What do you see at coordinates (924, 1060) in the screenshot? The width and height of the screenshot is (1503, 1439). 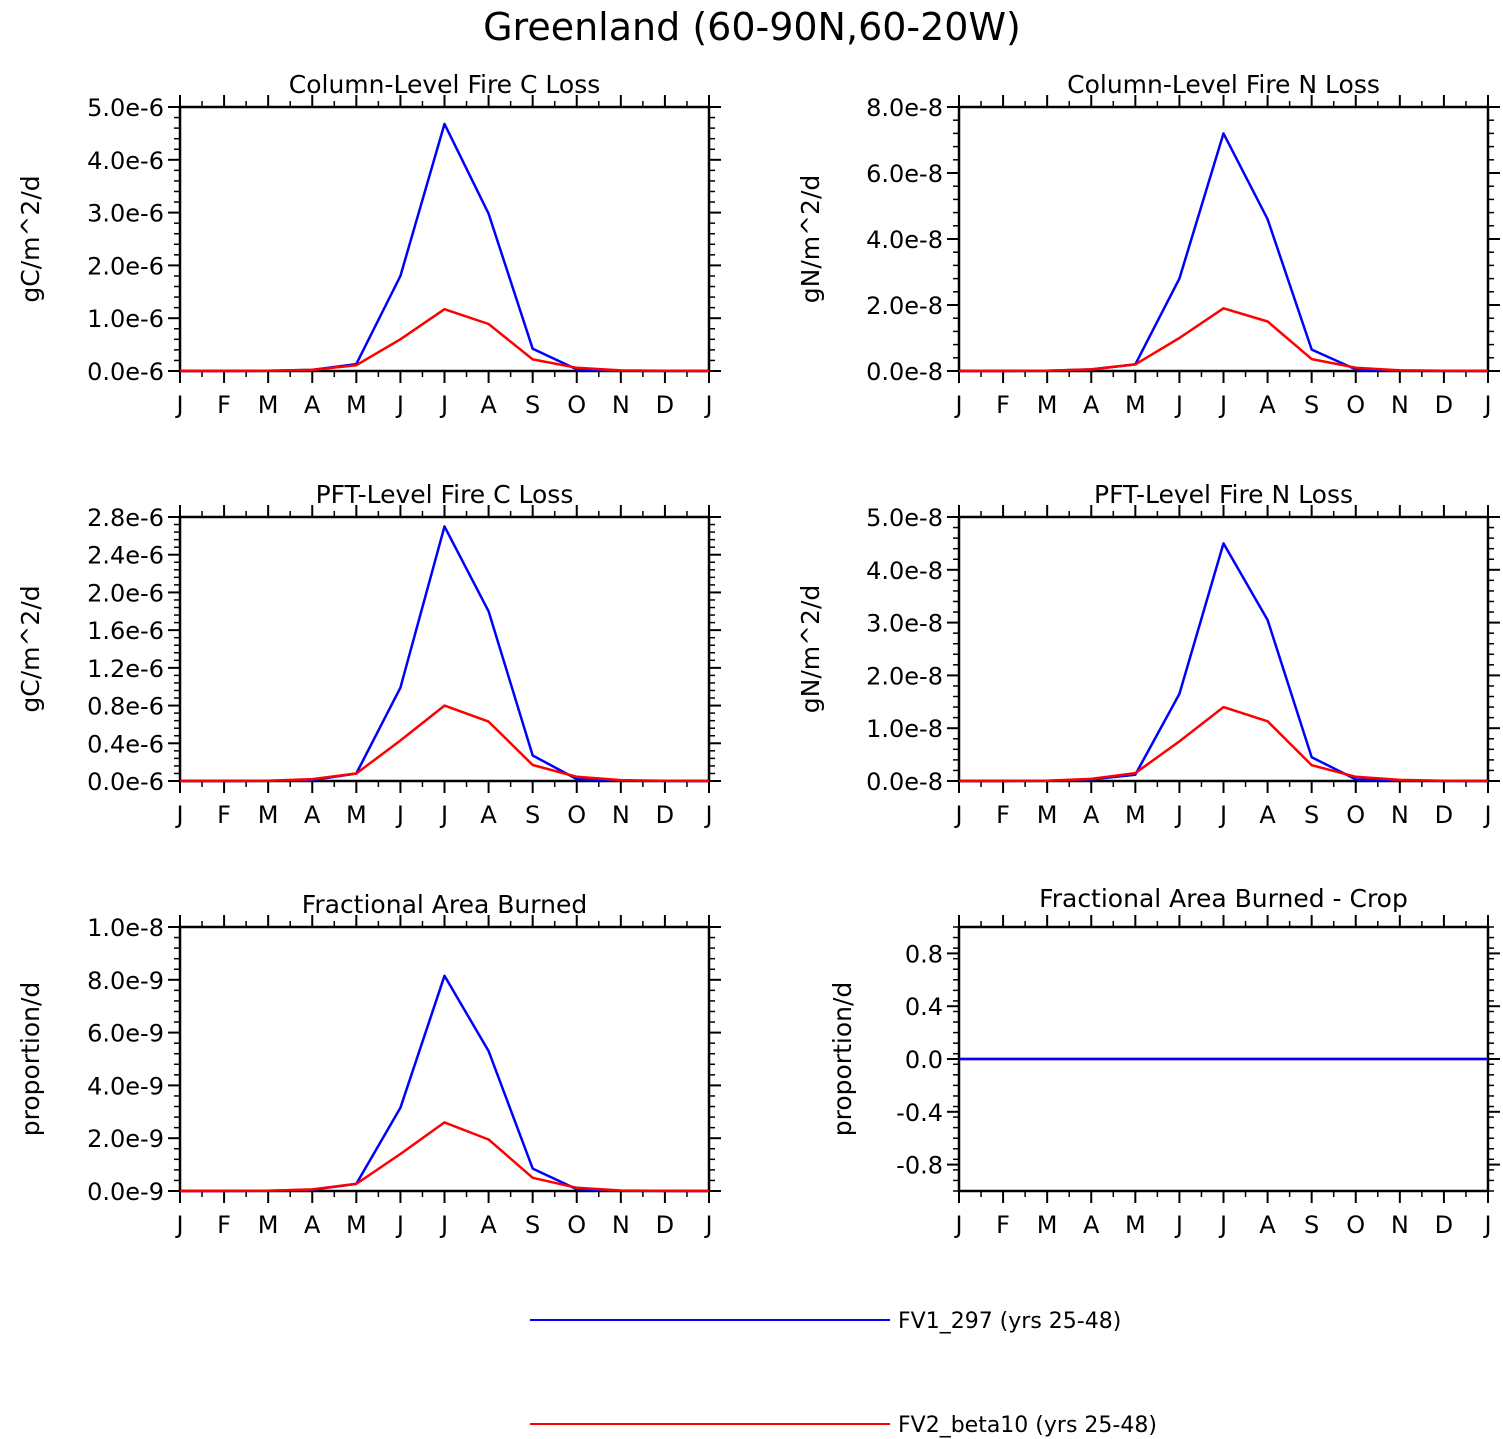 I see `y-tick-label: 0.0` at bounding box center [924, 1060].